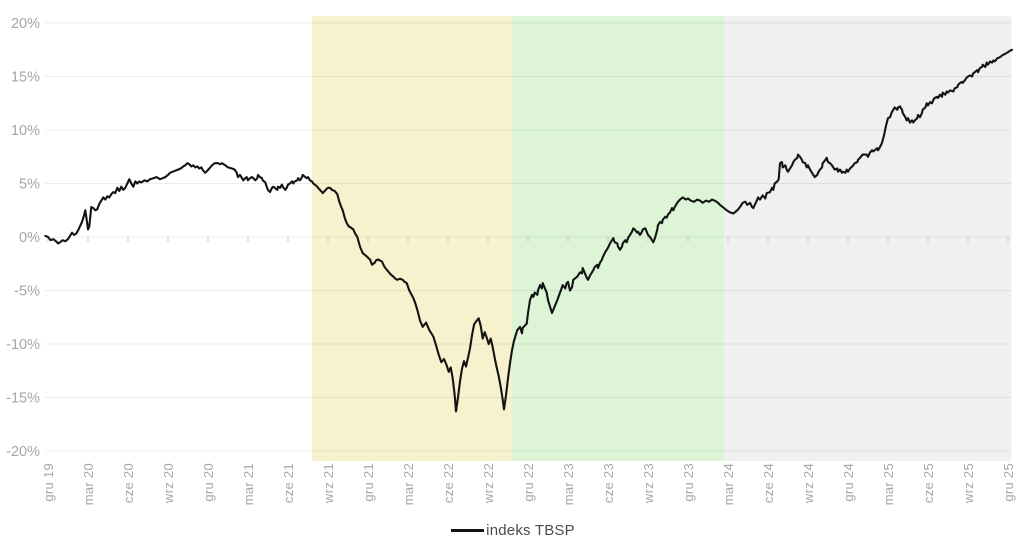 The height and width of the screenshot is (550, 1026). Describe the element at coordinates (768, 483) in the screenshot. I see `x-axis-label: cze 24` at that location.